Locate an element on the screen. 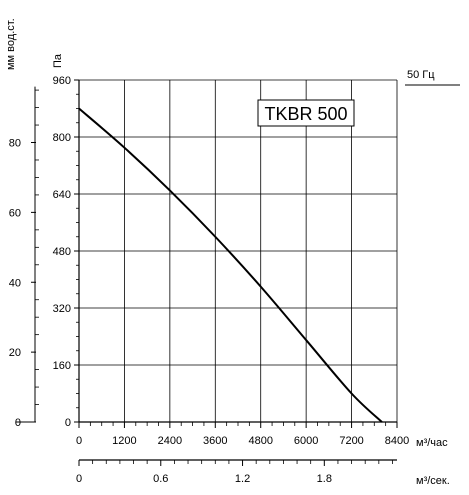 This screenshot has width=469, height=495. x-tick-label: 2400 is located at coordinates (170, 441).